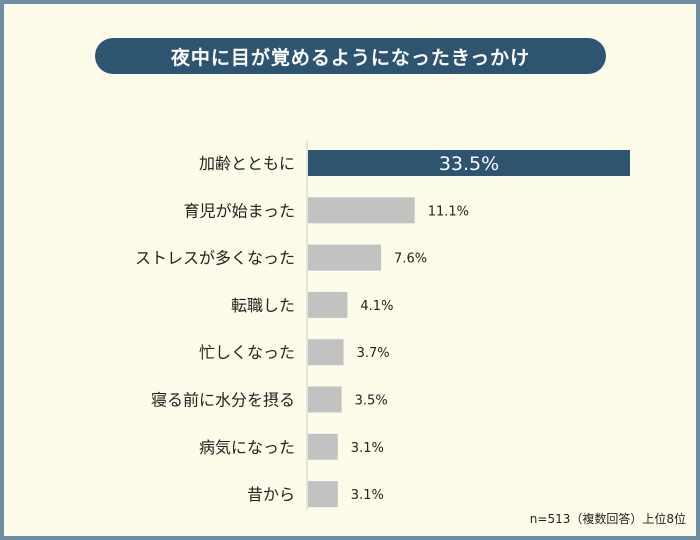  I want to click on value-label: 4.1%, so click(376, 306).